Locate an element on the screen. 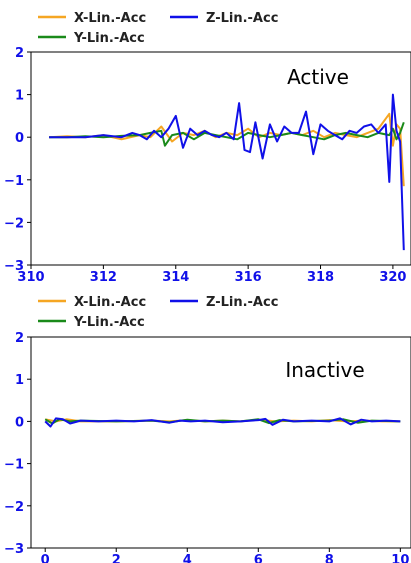  x-tick-label: 10 is located at coordinates (400, 558).